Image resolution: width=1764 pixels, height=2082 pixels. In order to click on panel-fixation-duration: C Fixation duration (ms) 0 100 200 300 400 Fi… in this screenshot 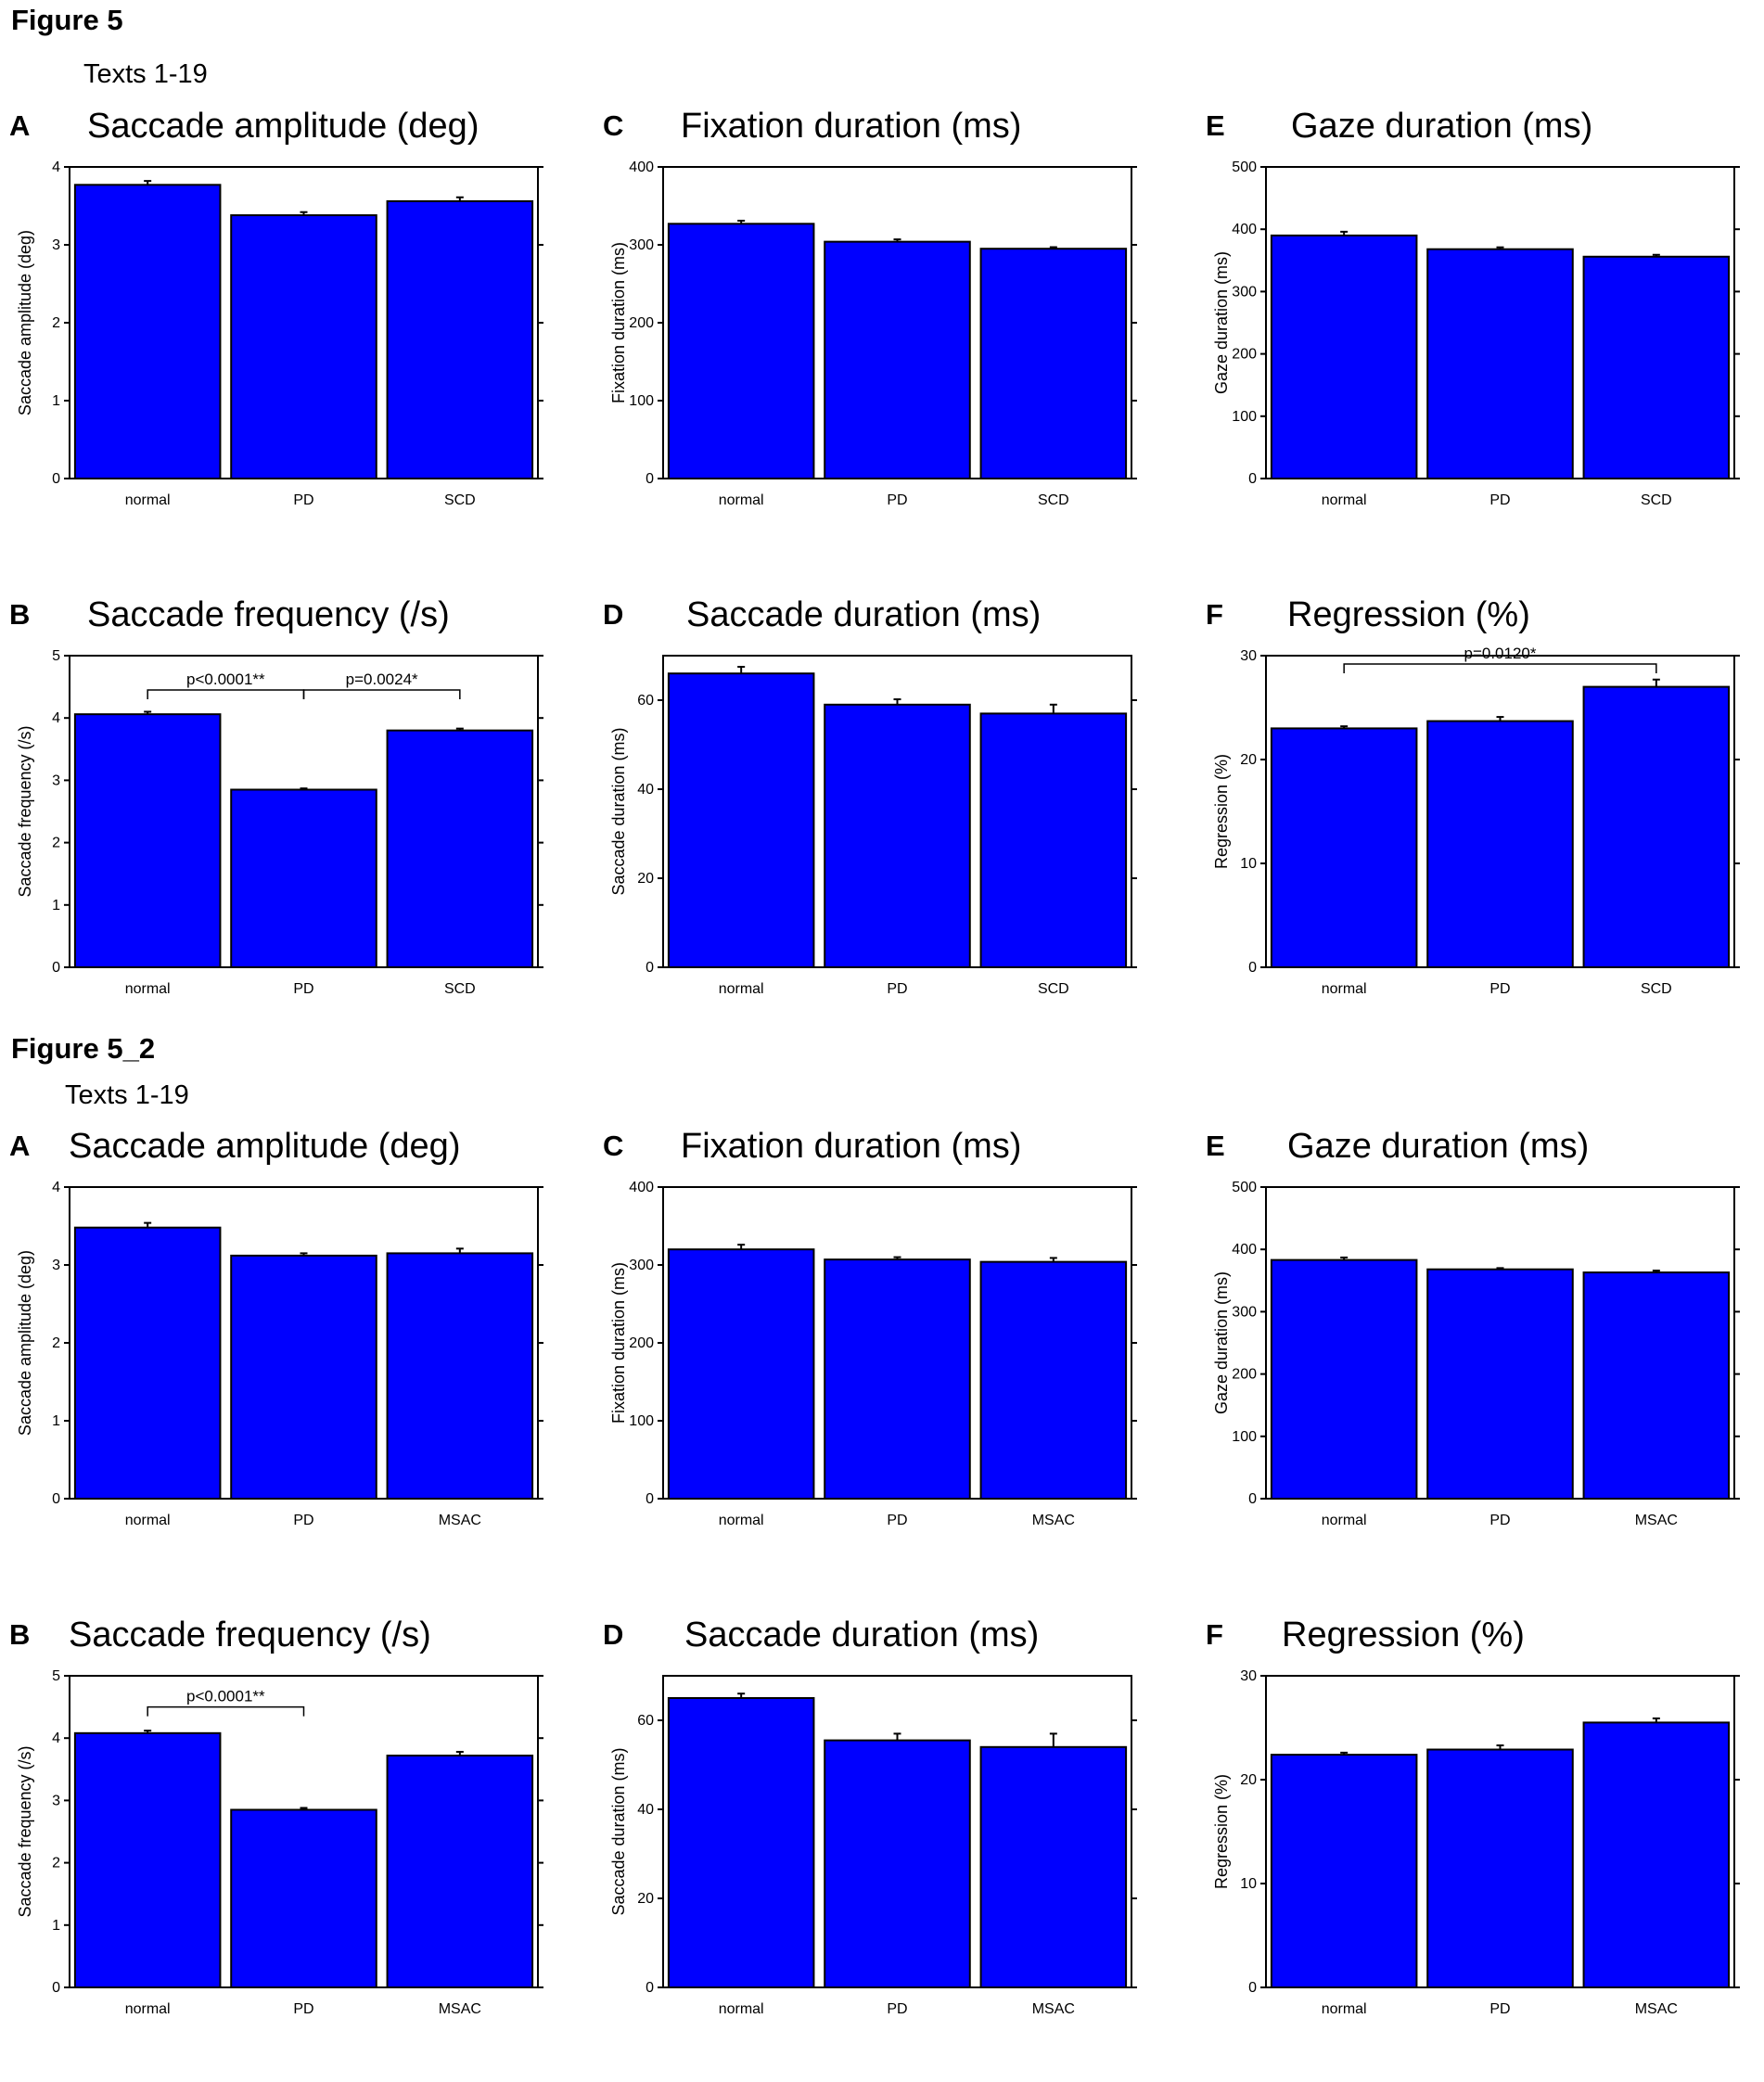, I will do `click(890, 340)`.